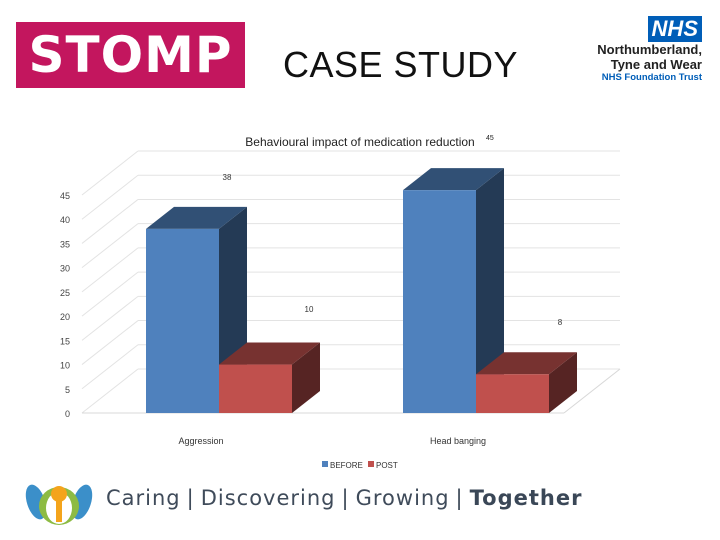 This screenshot has width=720, height=540. I want to click on trust-name-line-1: Northumberland,, so click(649, 49).